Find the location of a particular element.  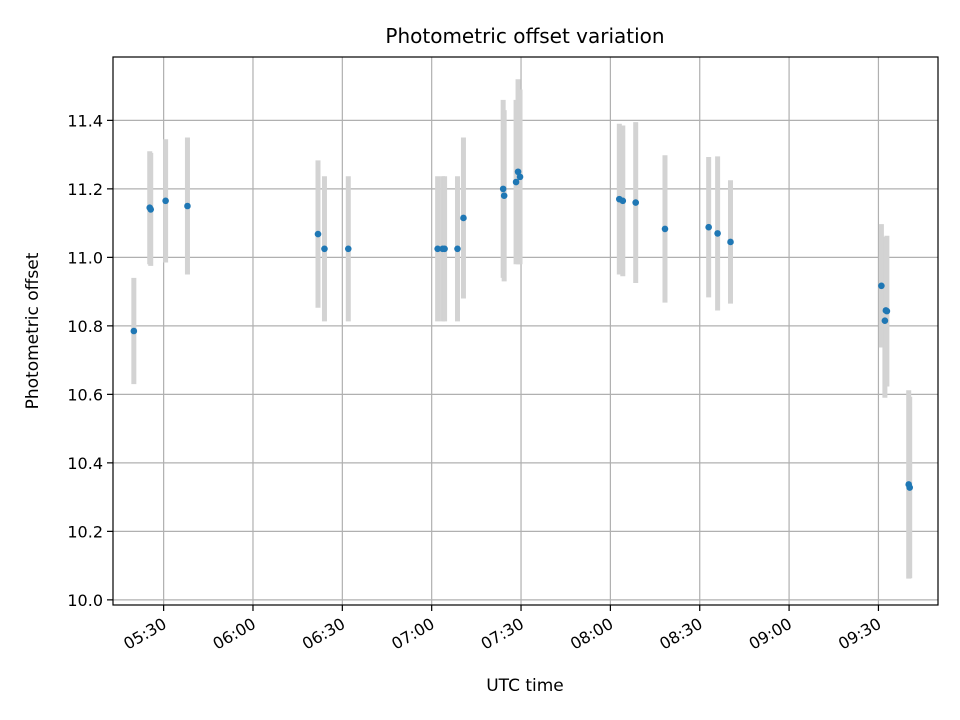

x-axis-label: UTC time is located at coordinates (525, 686).